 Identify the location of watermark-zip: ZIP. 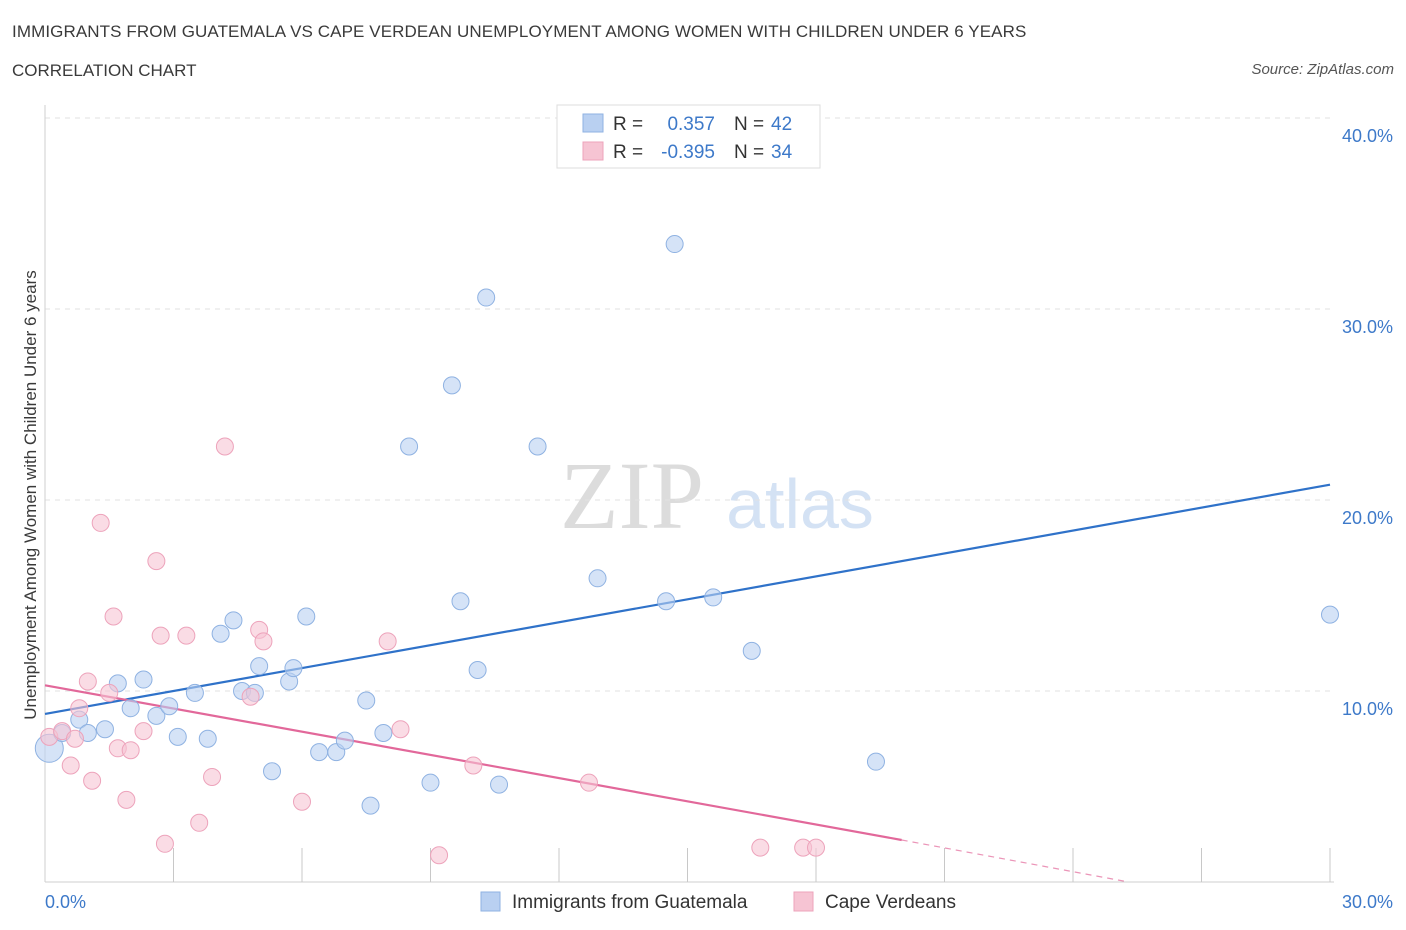
(632, 495).